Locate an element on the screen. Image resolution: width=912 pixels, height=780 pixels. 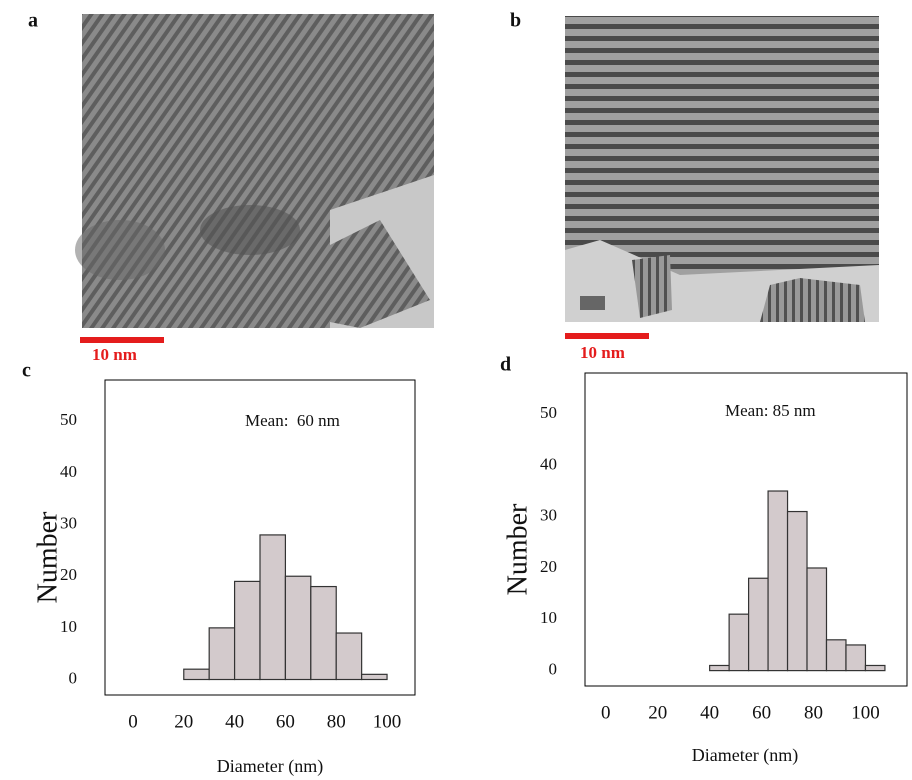
panel-label: c is located at coordinates (26, 371).